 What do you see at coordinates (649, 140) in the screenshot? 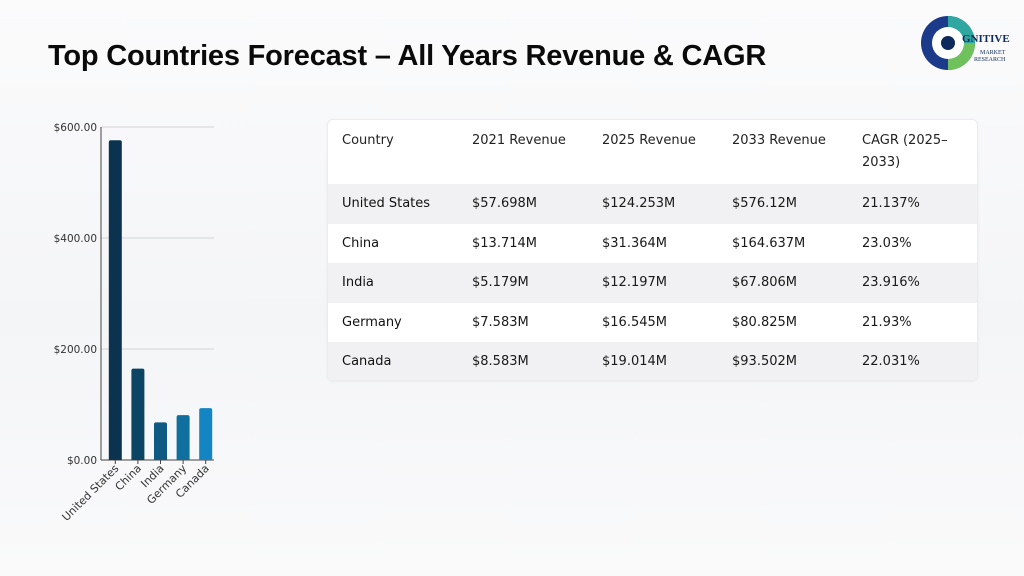
I see `header-2025-revenue: 2025 Revenue` at bounding box center [649, 140].